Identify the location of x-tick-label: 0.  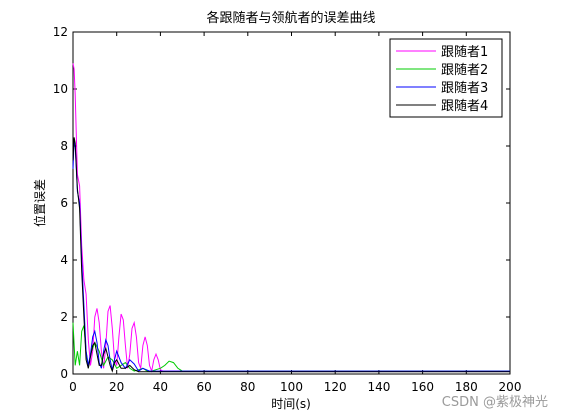
(73, 387).